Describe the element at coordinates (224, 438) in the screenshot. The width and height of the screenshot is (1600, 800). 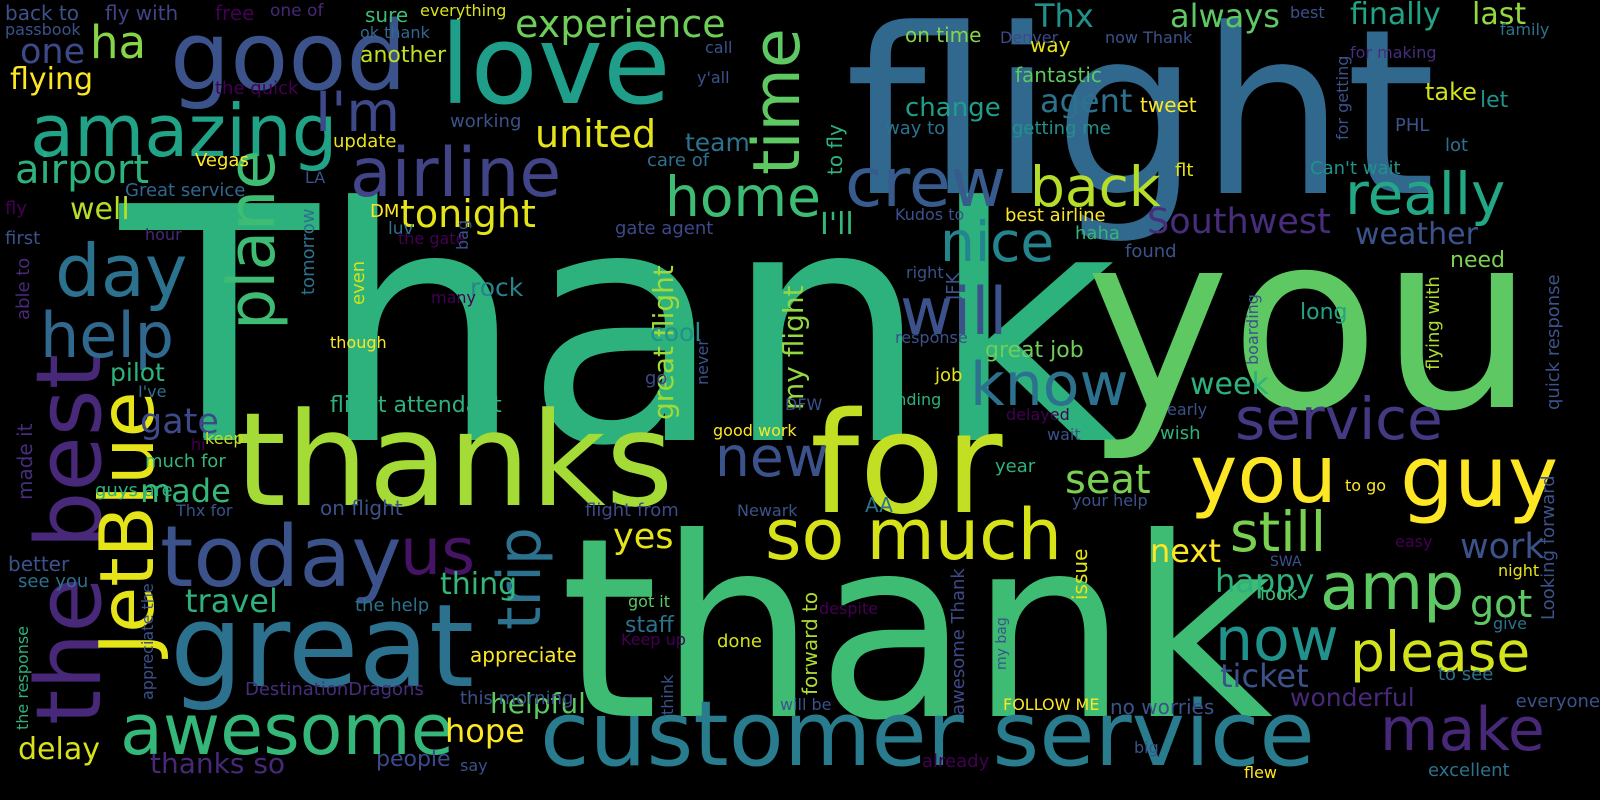
I see `cloud-word-keep: keep` at that location.